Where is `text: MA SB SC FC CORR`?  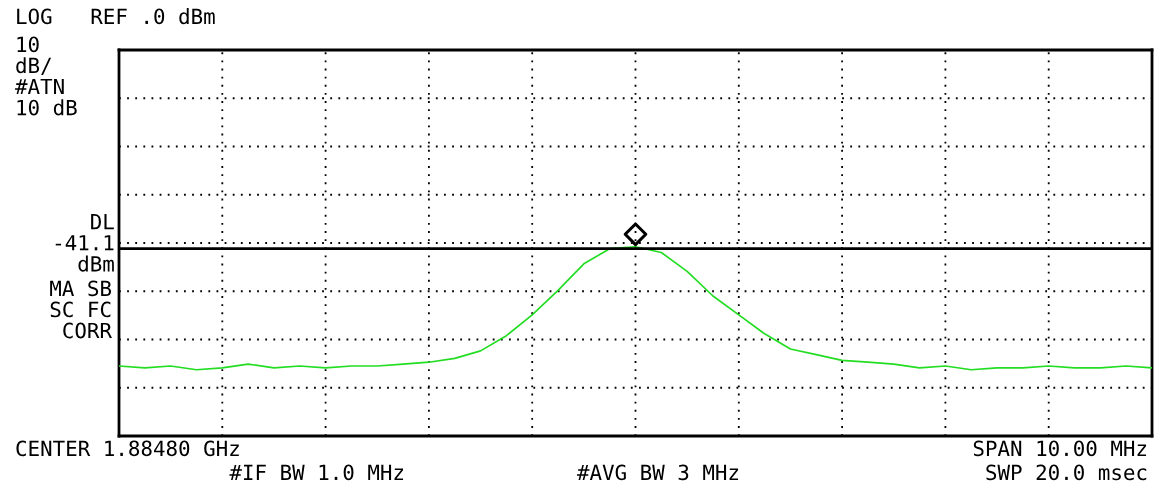
text: MA SB SC FC CORR is located at coordinates (81, 309).